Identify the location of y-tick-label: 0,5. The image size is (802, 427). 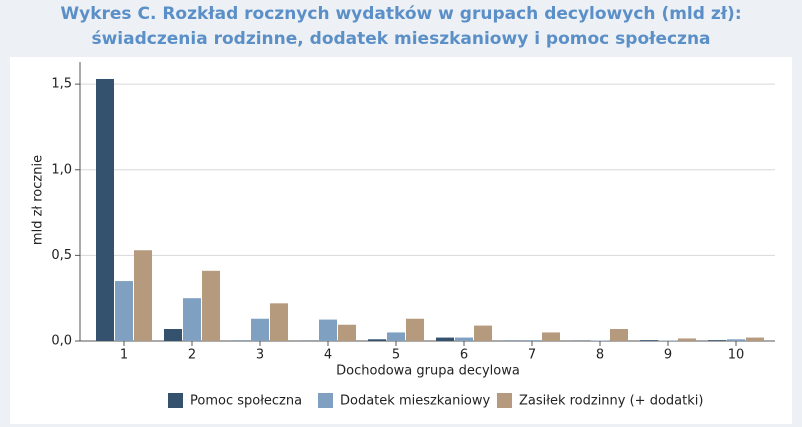
(61, 255).